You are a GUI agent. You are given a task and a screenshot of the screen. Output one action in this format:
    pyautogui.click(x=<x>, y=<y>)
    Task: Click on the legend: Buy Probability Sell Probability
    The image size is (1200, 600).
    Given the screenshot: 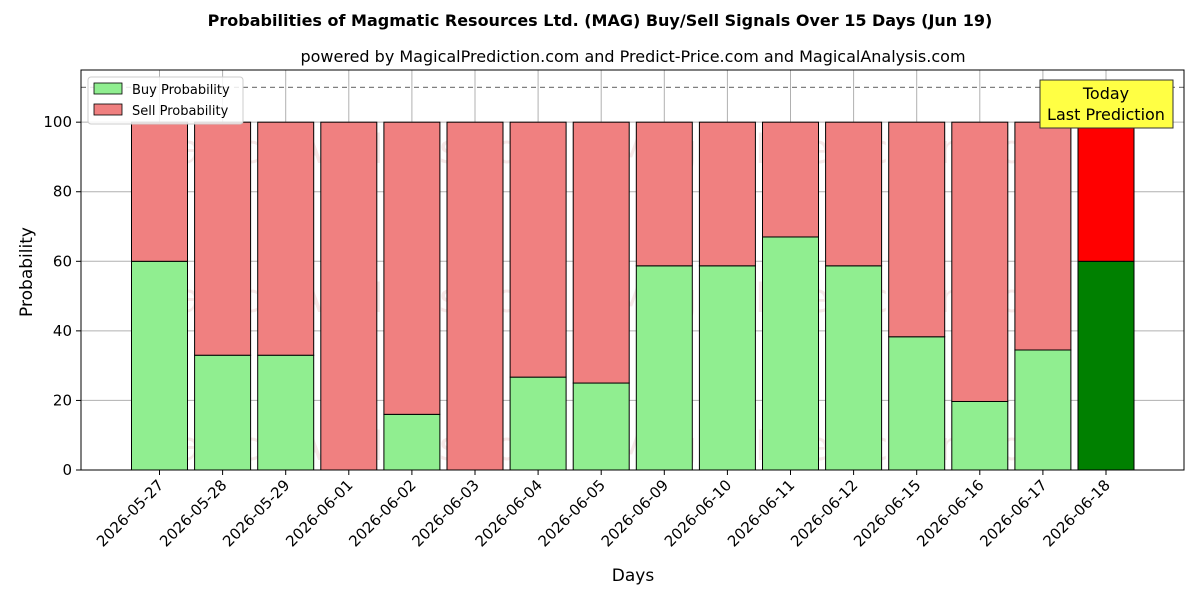 What is the action you would take?
    pyautogui.click(x=165, y=100)
    